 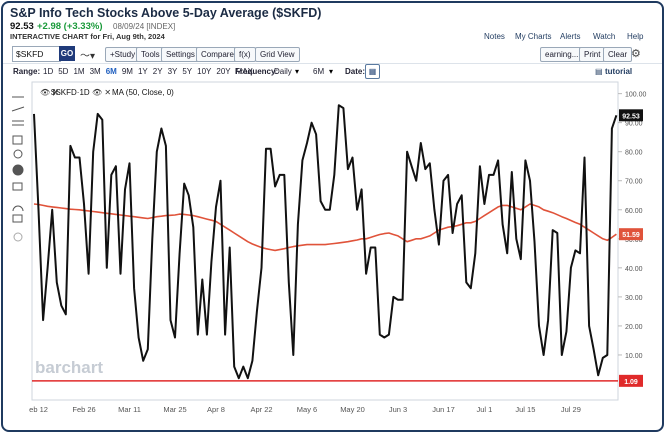 I want to click on toolbar-button: f(x), so click(x=245, y=54).